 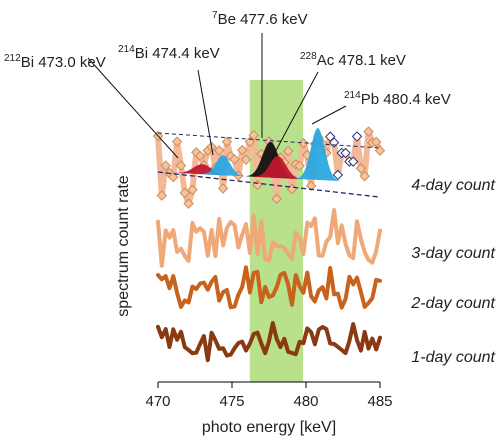 I want to click on peak-fill-bi214, so click(x=223, y=166).